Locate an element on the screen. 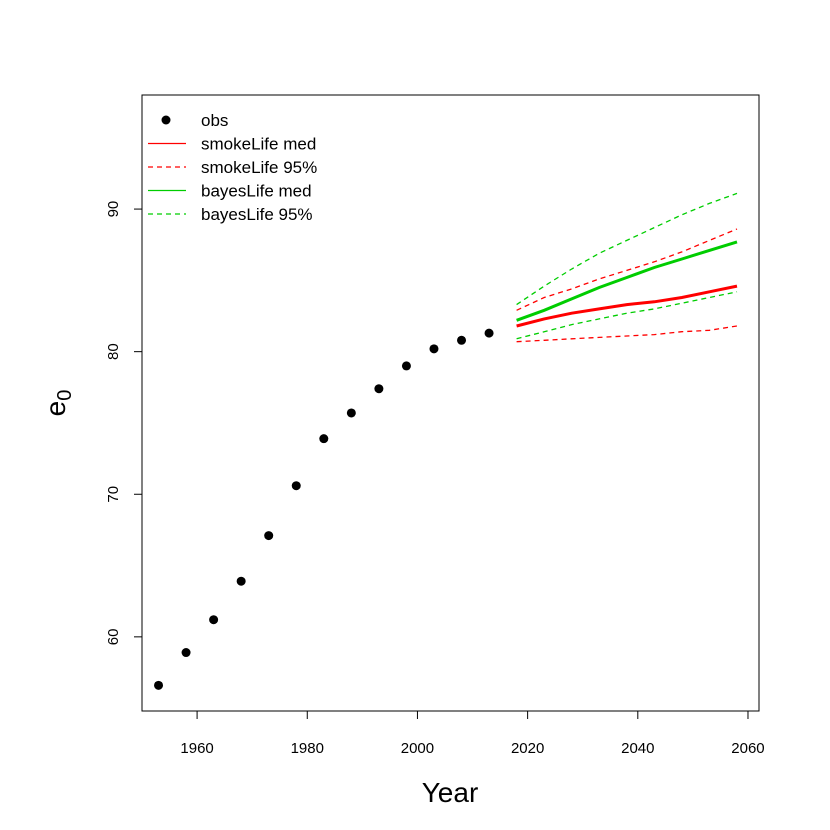 This screenshot has width=830, height=830. x-axis-title: Year is located at coordinates (450, 792).